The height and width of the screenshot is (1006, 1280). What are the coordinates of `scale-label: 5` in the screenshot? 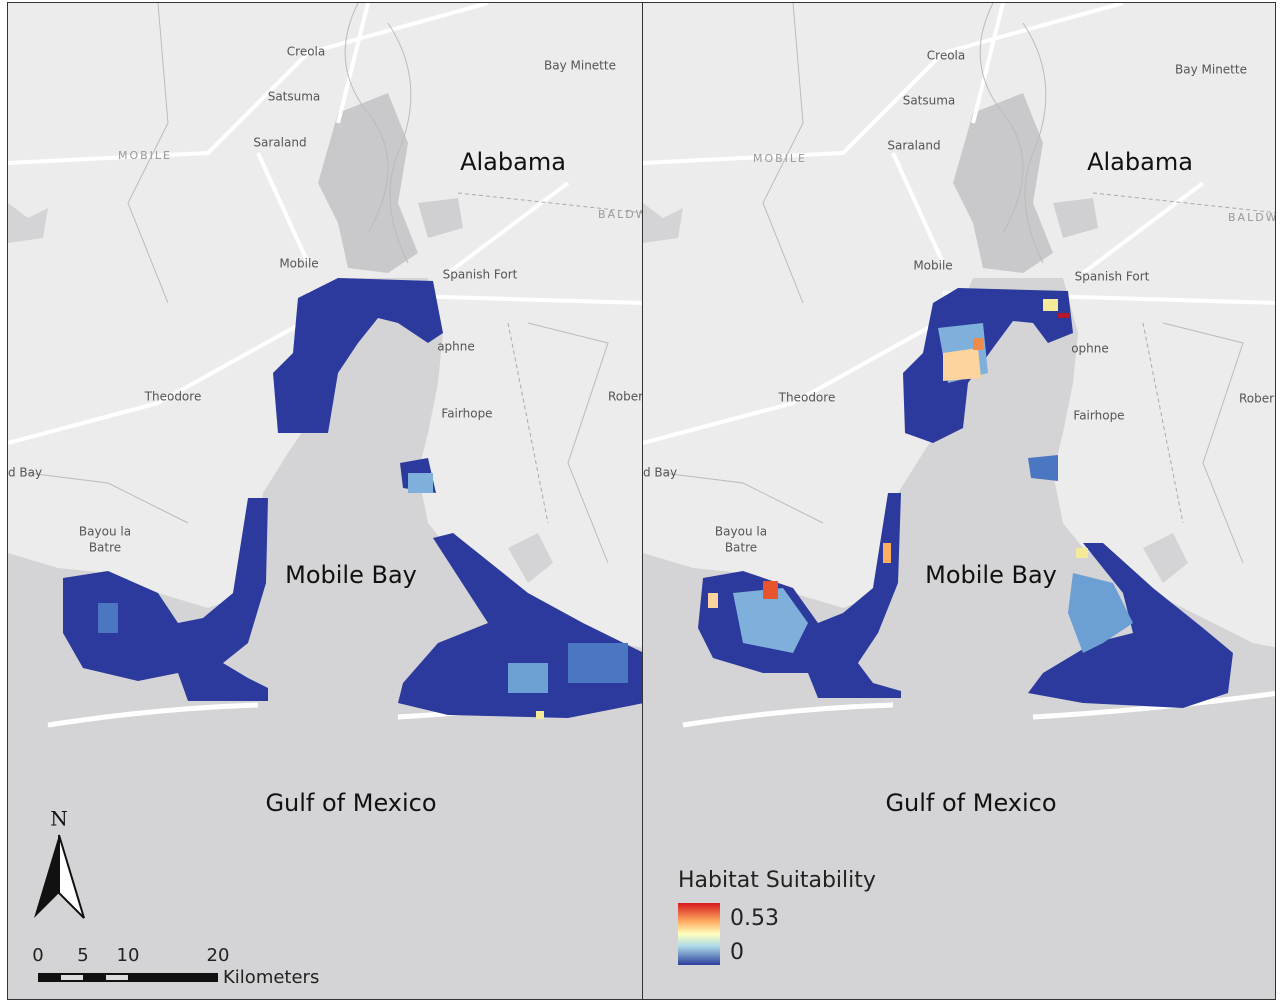 It's located at (82, 955).